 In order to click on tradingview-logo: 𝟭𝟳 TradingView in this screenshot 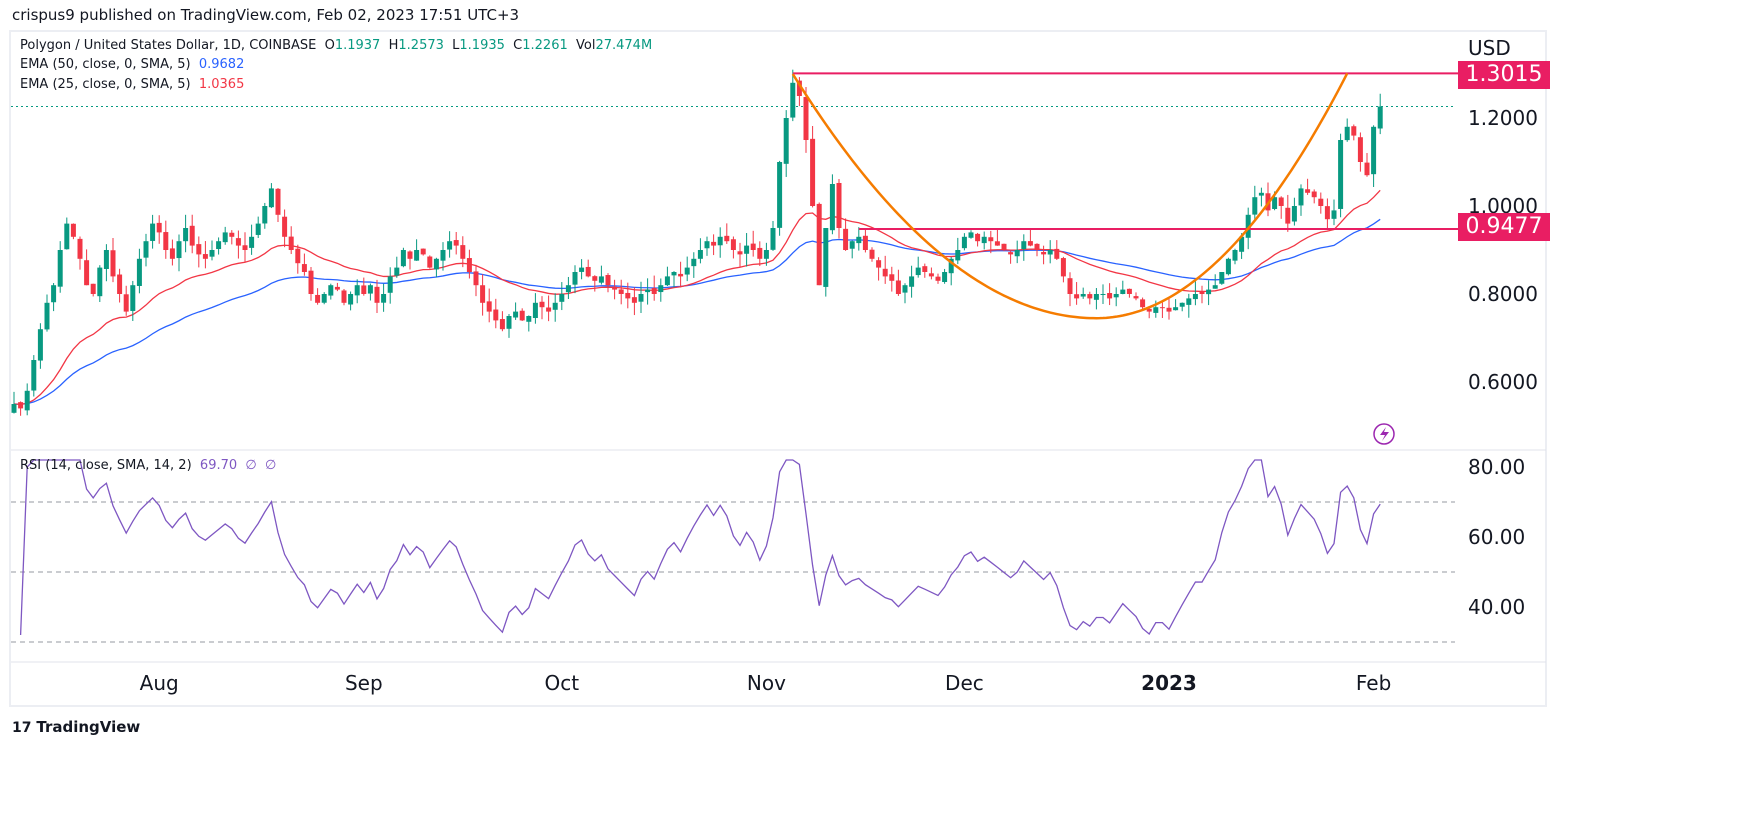, I will do `click(76, 727)`.